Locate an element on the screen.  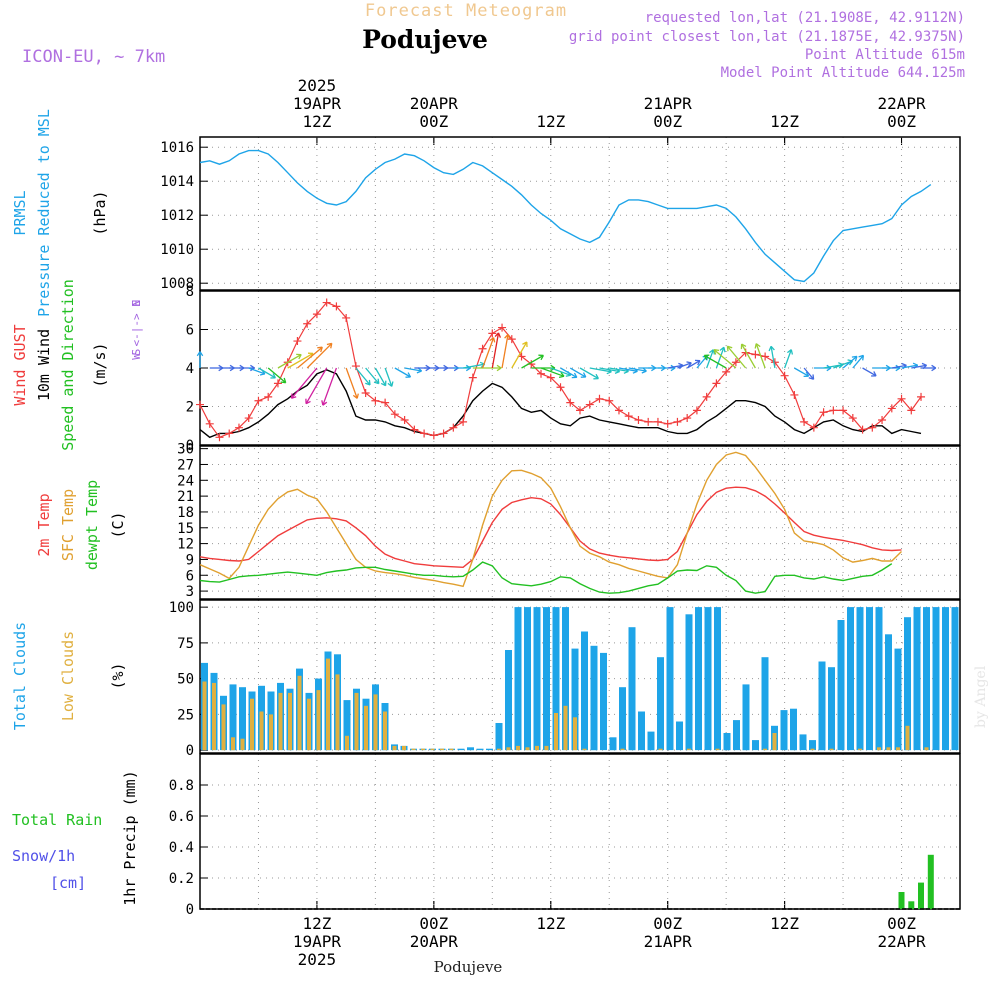
series-line-wind-gust is located at coordinates (560, 370).